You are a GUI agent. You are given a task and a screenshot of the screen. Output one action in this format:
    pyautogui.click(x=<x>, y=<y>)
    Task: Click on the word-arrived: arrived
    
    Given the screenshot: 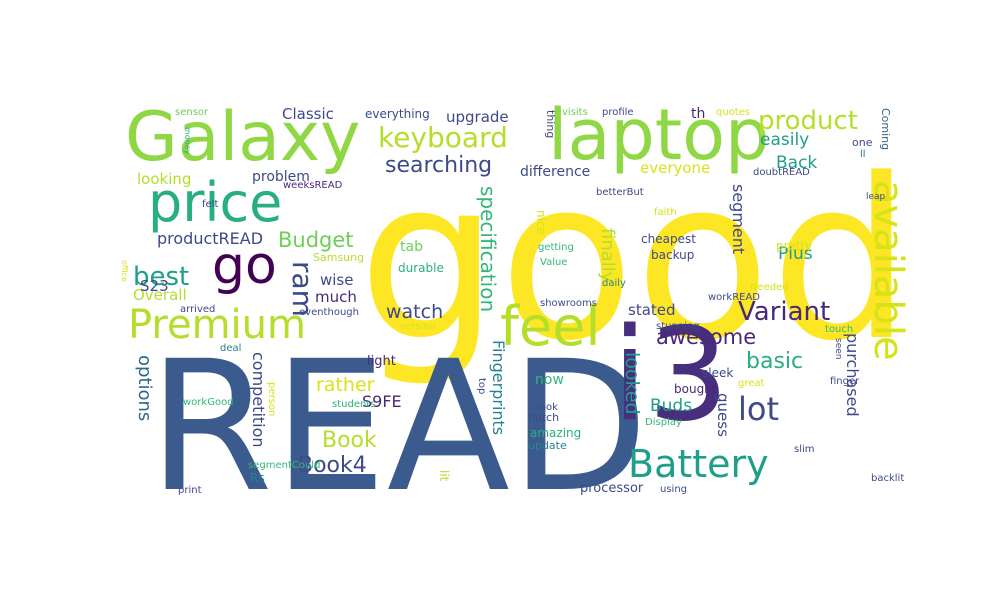 What is the action you would take?
    pyautogui.click(x=198, y=309)
    